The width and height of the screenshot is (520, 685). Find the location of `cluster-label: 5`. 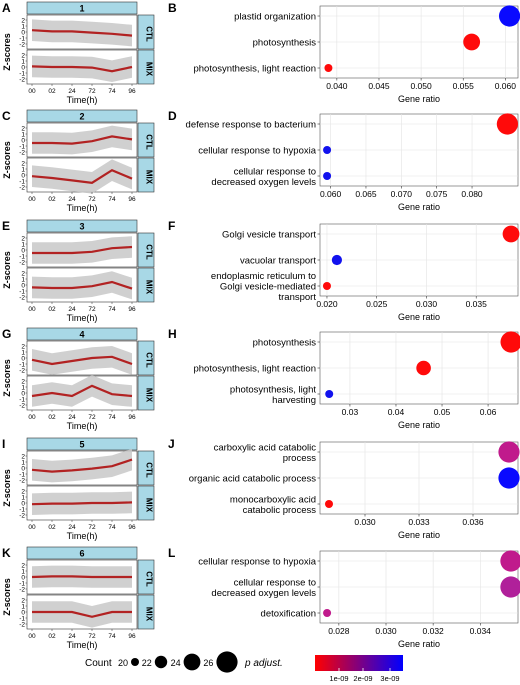

cluster-label: 5 is located at coordinates (81, 445).